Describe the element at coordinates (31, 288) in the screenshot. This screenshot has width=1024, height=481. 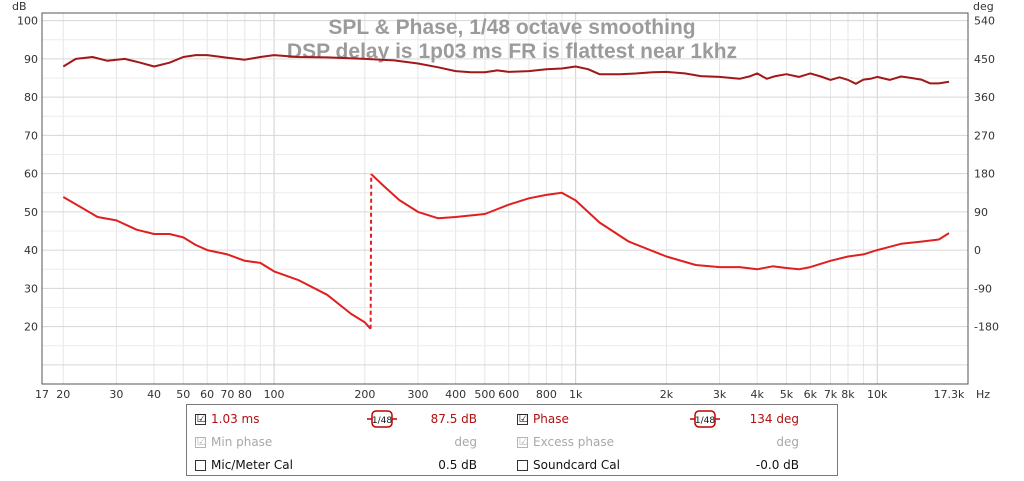
I see `left-axis-tick-label: 30` at that location.